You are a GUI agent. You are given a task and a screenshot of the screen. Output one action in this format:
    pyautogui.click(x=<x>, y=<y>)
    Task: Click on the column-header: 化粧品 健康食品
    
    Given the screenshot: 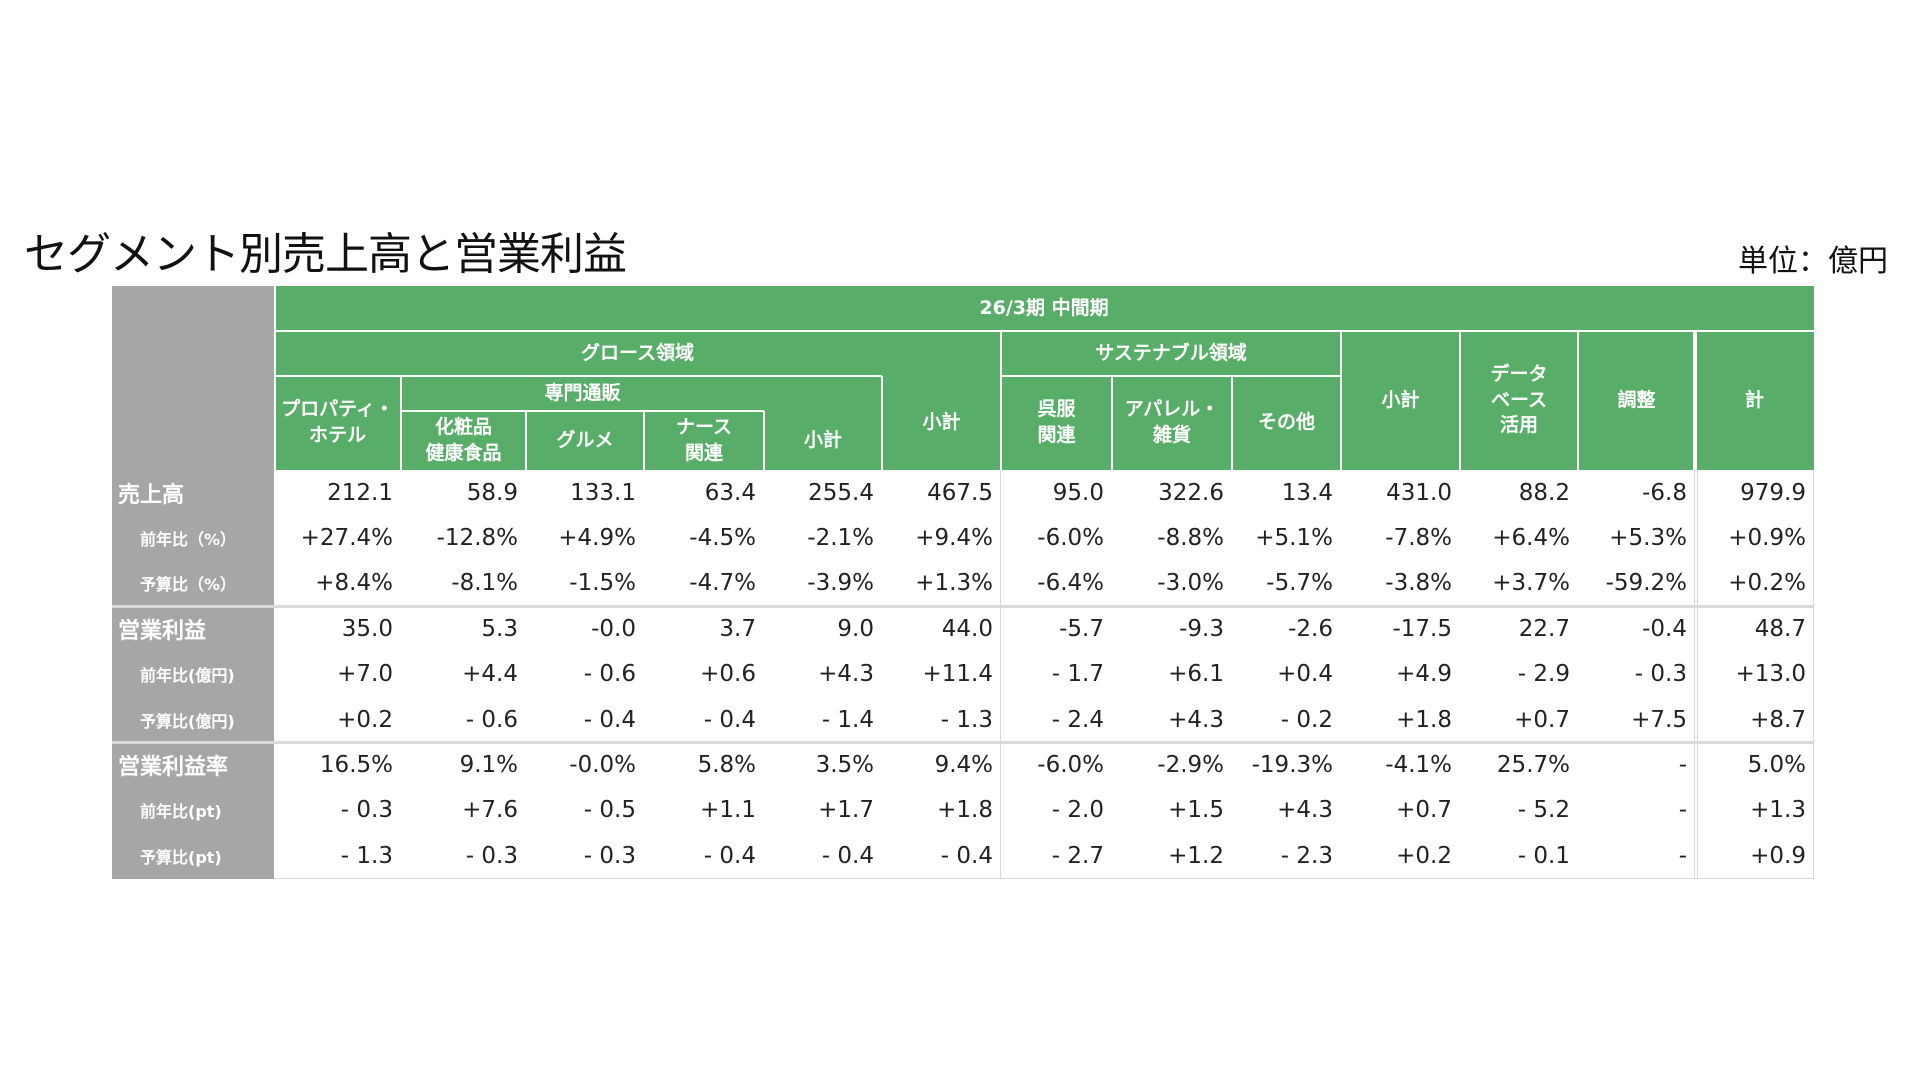 What is the action you would take?
    pyautogui.click(x=463, y=439)
    